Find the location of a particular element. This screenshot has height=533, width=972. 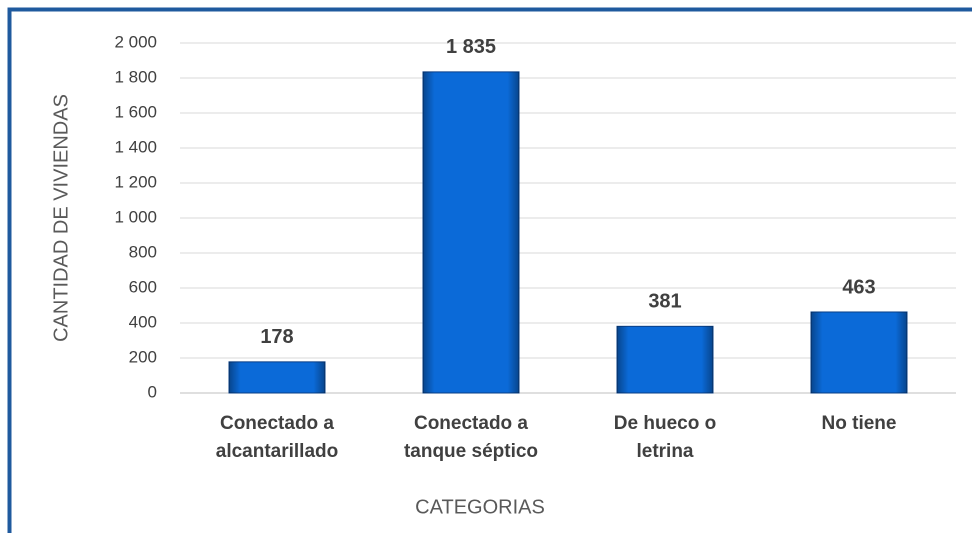

y-tick-label: 200 is located at coordinates (143, 356).